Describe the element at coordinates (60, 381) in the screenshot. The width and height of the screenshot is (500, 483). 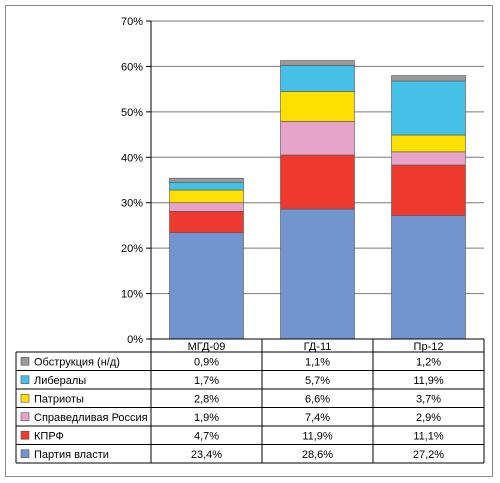
I see `legend-series-name: Либералы` at that location.